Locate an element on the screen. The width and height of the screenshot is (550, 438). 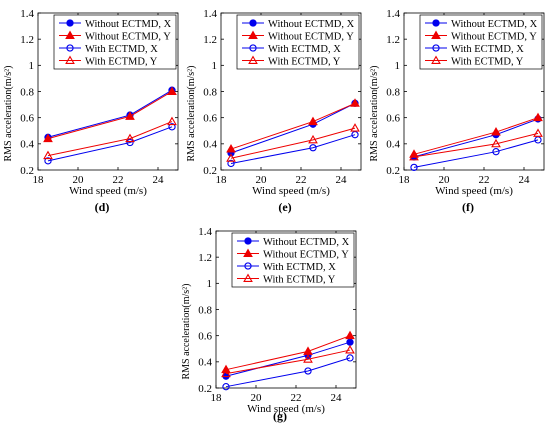
legend-entry: Without ECTMD, Y is located at coordinates (494, 37).